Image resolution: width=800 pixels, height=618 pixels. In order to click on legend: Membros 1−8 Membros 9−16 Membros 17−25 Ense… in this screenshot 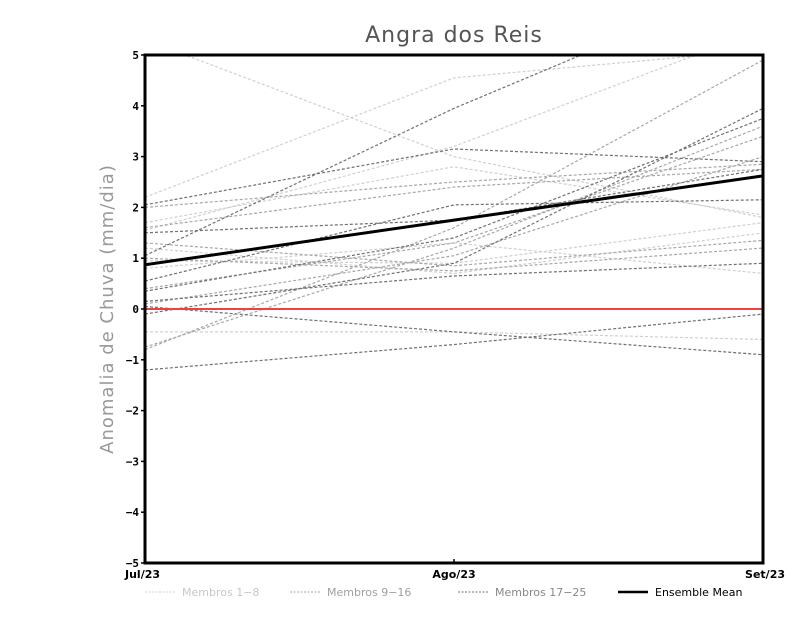, I will do `click(443, 592)`.